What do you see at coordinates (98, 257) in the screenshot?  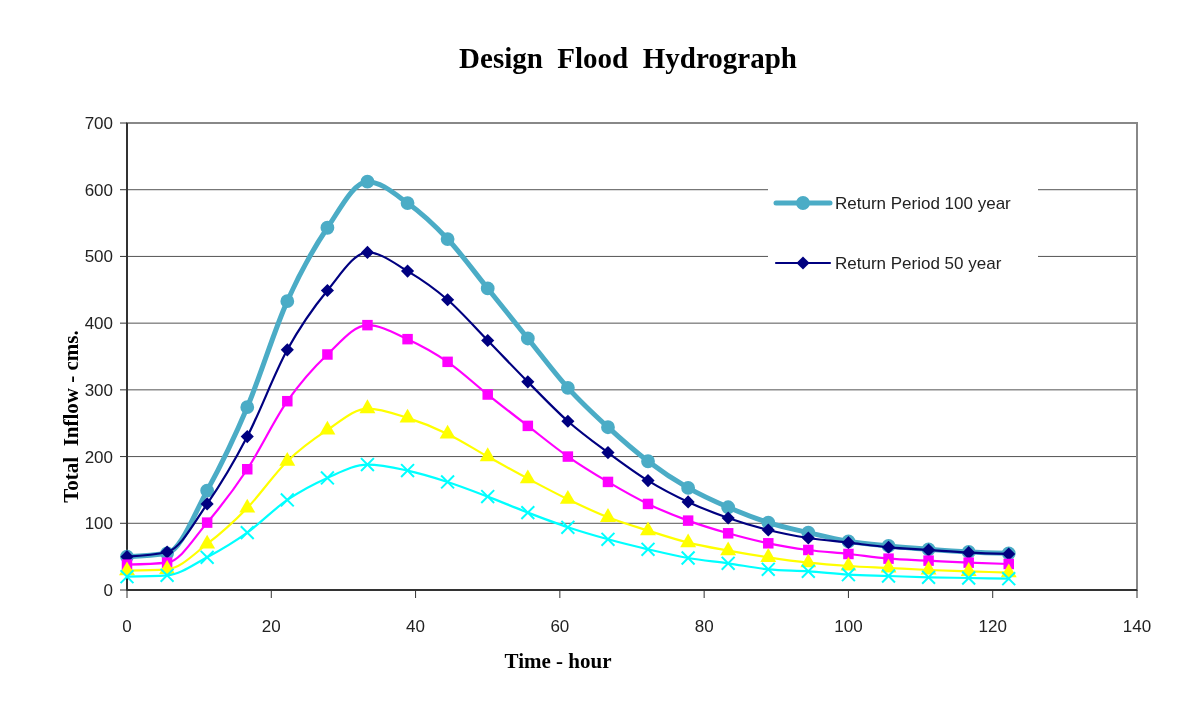 I see `y-tick-label: 500` at bounding box center [98, 257].